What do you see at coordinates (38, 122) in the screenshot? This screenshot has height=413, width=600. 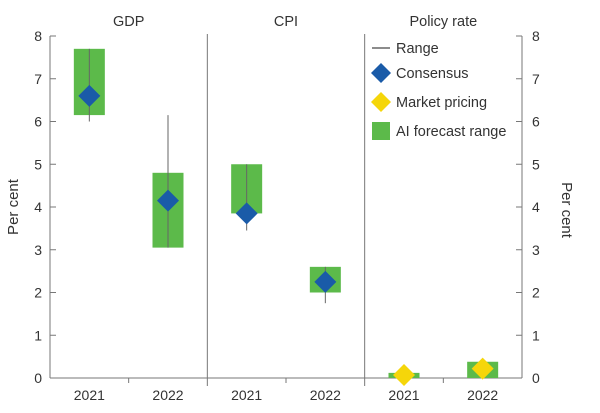 I see `y-tick-label-left: 6` at bounding box center [38, 122].